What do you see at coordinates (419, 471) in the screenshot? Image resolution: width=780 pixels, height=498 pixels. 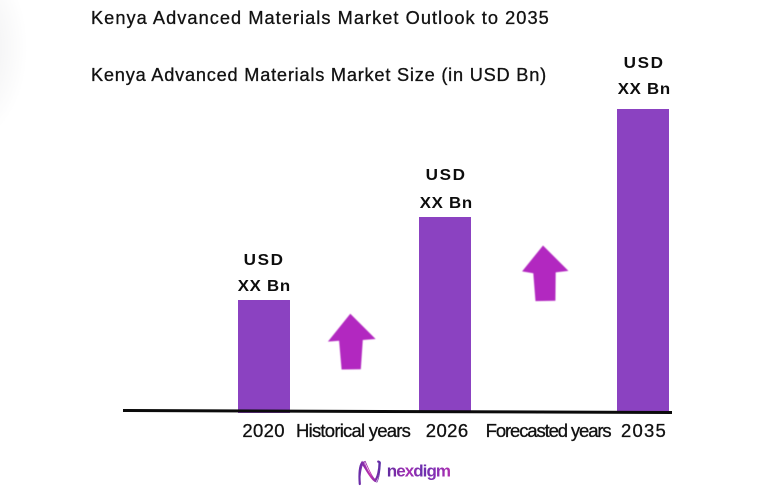 I see `svg-text: nexdigm` at bounding box center [419, 471].